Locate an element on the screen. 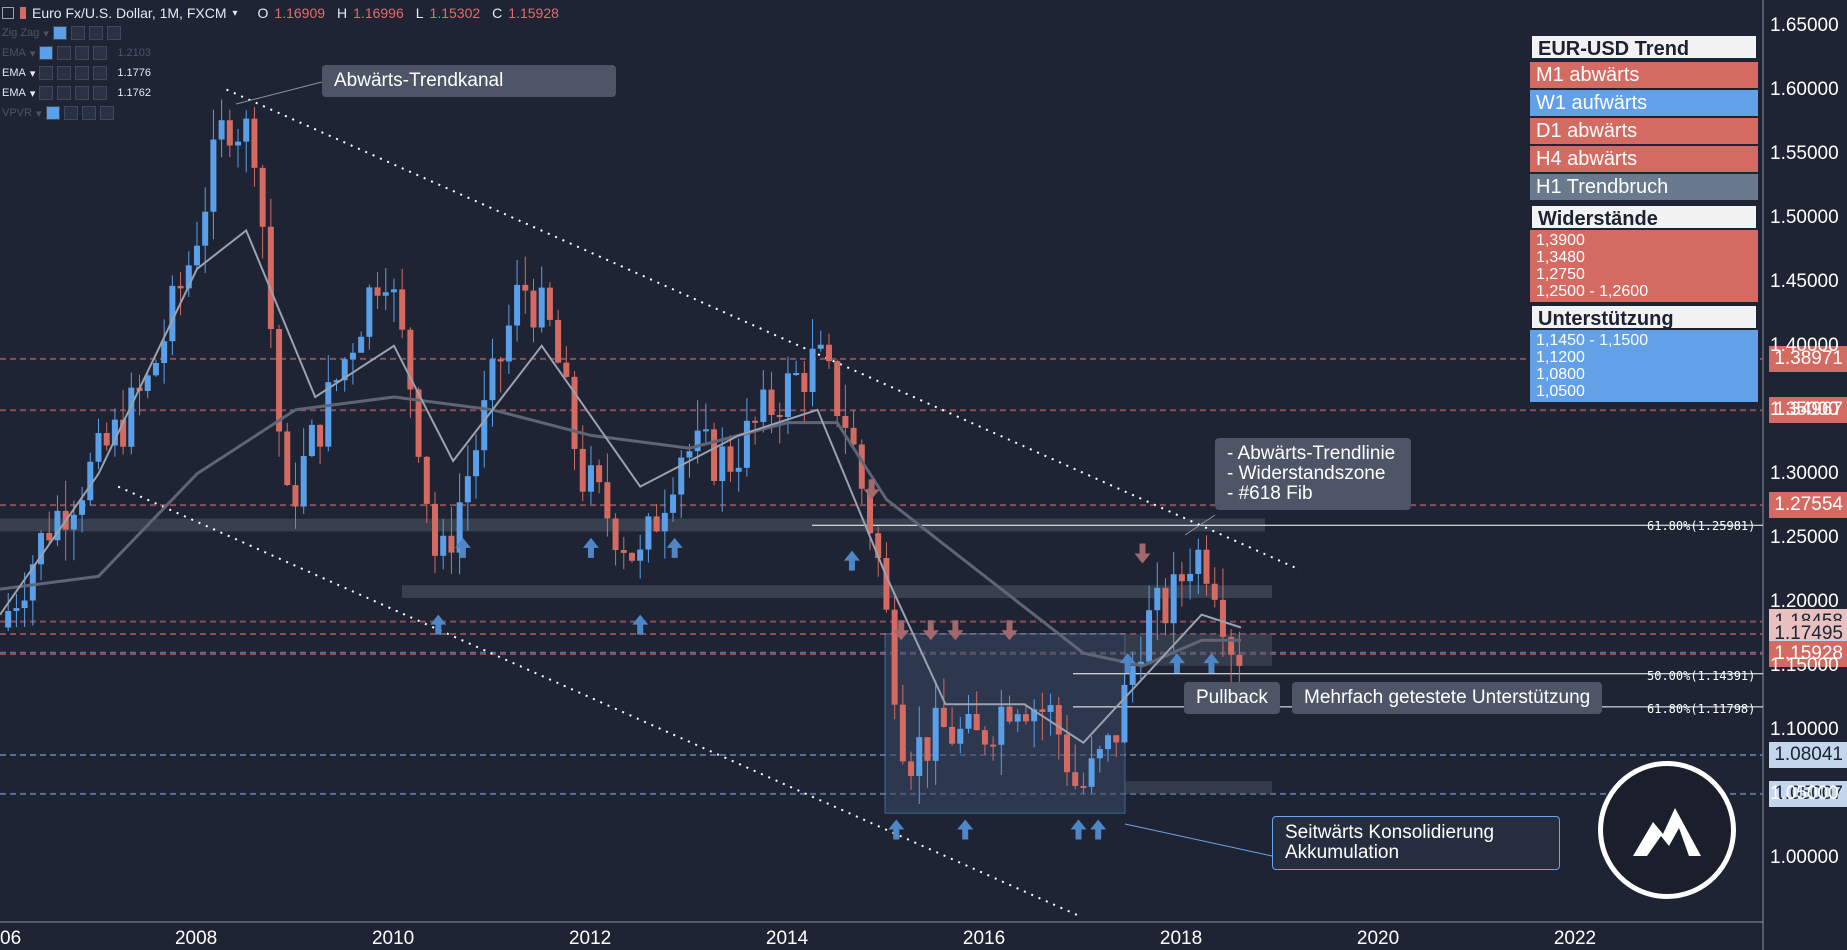 The height and width of the screenshot is (950, 1847). trend-row: D1 abwärts is located at coordinates (1644, 131).